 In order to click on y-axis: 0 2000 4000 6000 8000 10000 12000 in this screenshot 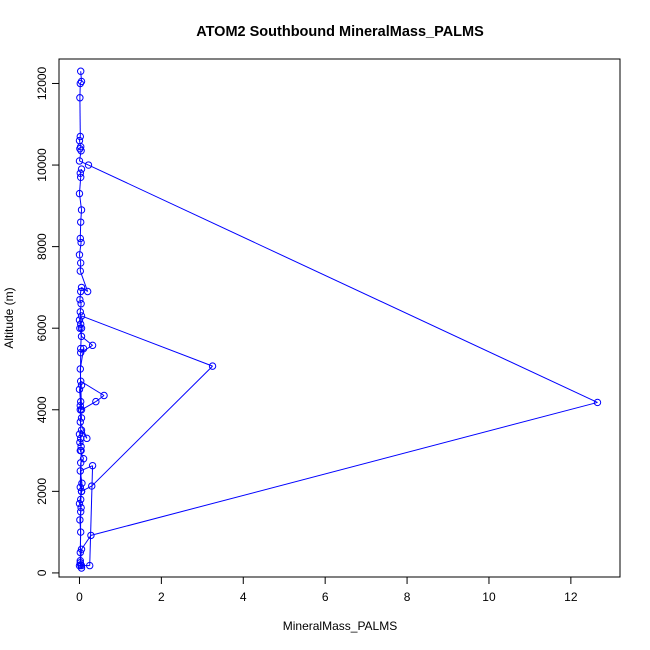, I will do `click(47, 321)`.